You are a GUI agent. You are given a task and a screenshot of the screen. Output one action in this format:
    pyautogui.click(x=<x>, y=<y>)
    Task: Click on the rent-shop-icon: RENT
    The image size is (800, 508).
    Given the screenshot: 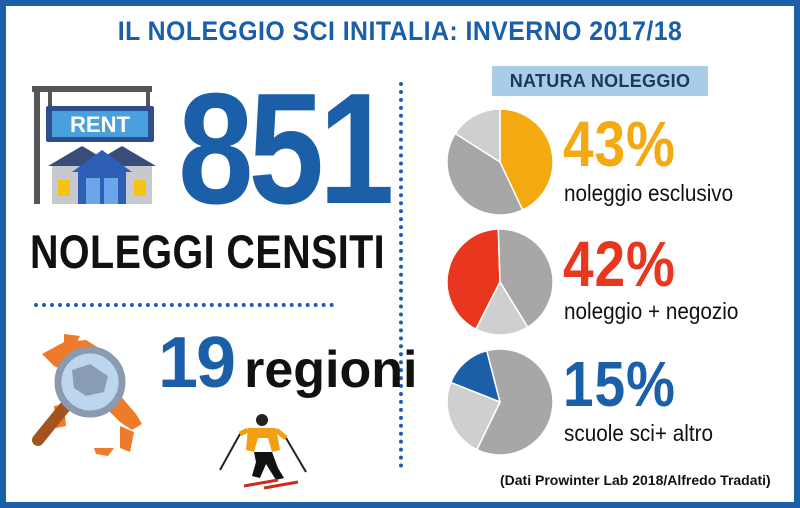 What is the action you would take?
    pyautogui.click(x=94, y=145)
    